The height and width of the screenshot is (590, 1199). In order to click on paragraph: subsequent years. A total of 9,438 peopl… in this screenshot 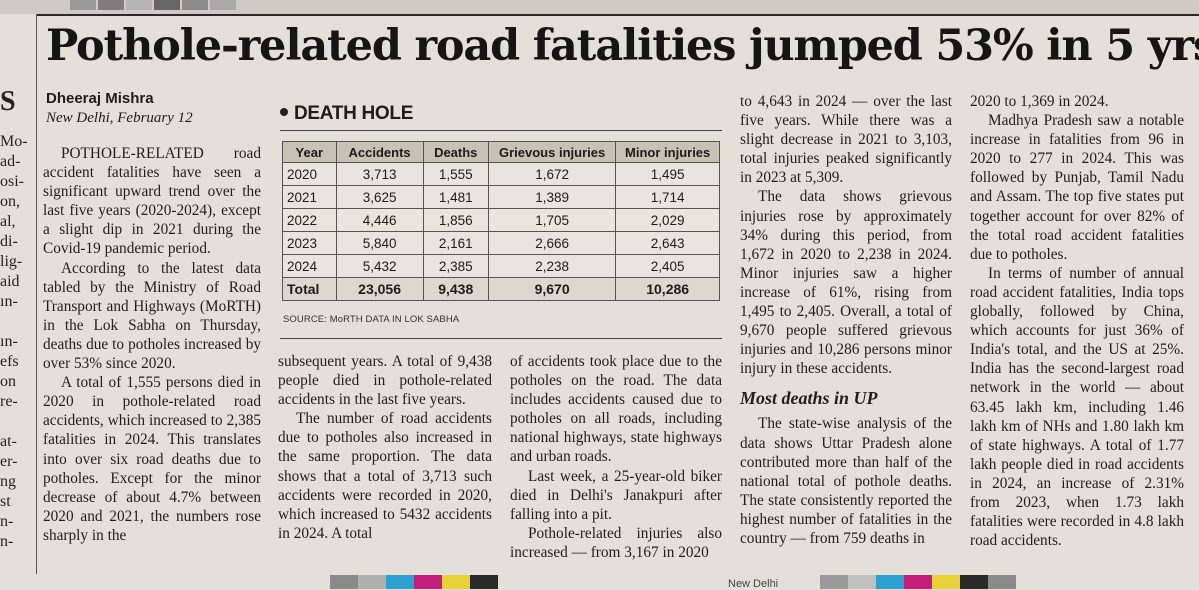, I will do `click(385, 381)`.